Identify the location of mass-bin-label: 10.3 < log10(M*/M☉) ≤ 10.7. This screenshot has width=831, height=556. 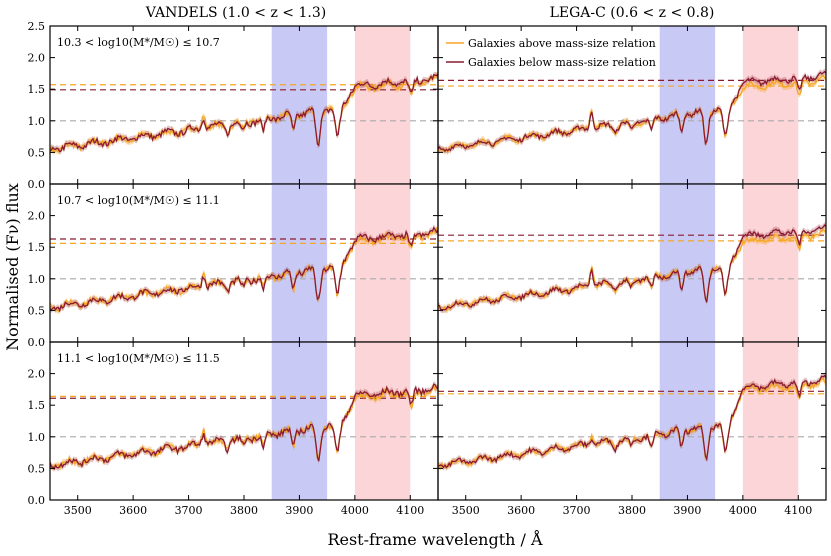
(138, 42).